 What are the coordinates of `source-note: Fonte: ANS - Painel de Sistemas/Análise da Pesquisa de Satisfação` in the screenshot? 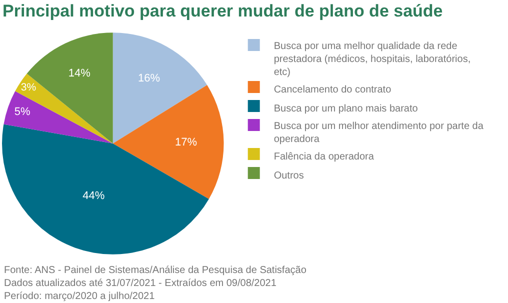 It's located at (155, 270).